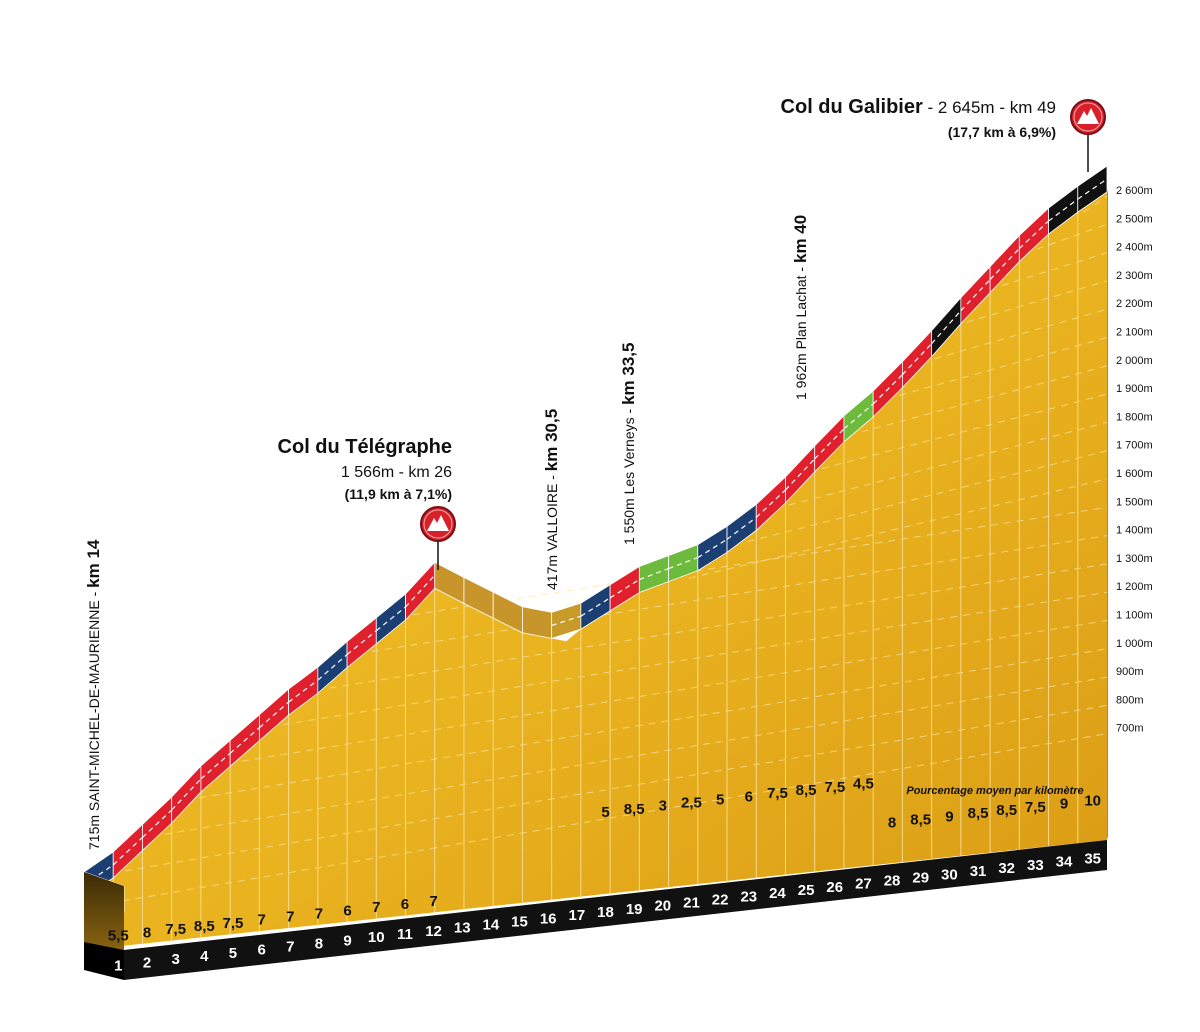  What do you see at coordinates (376, 937) in the screenshot?
I see `km-label: 10` at bounding box center [376, 937].